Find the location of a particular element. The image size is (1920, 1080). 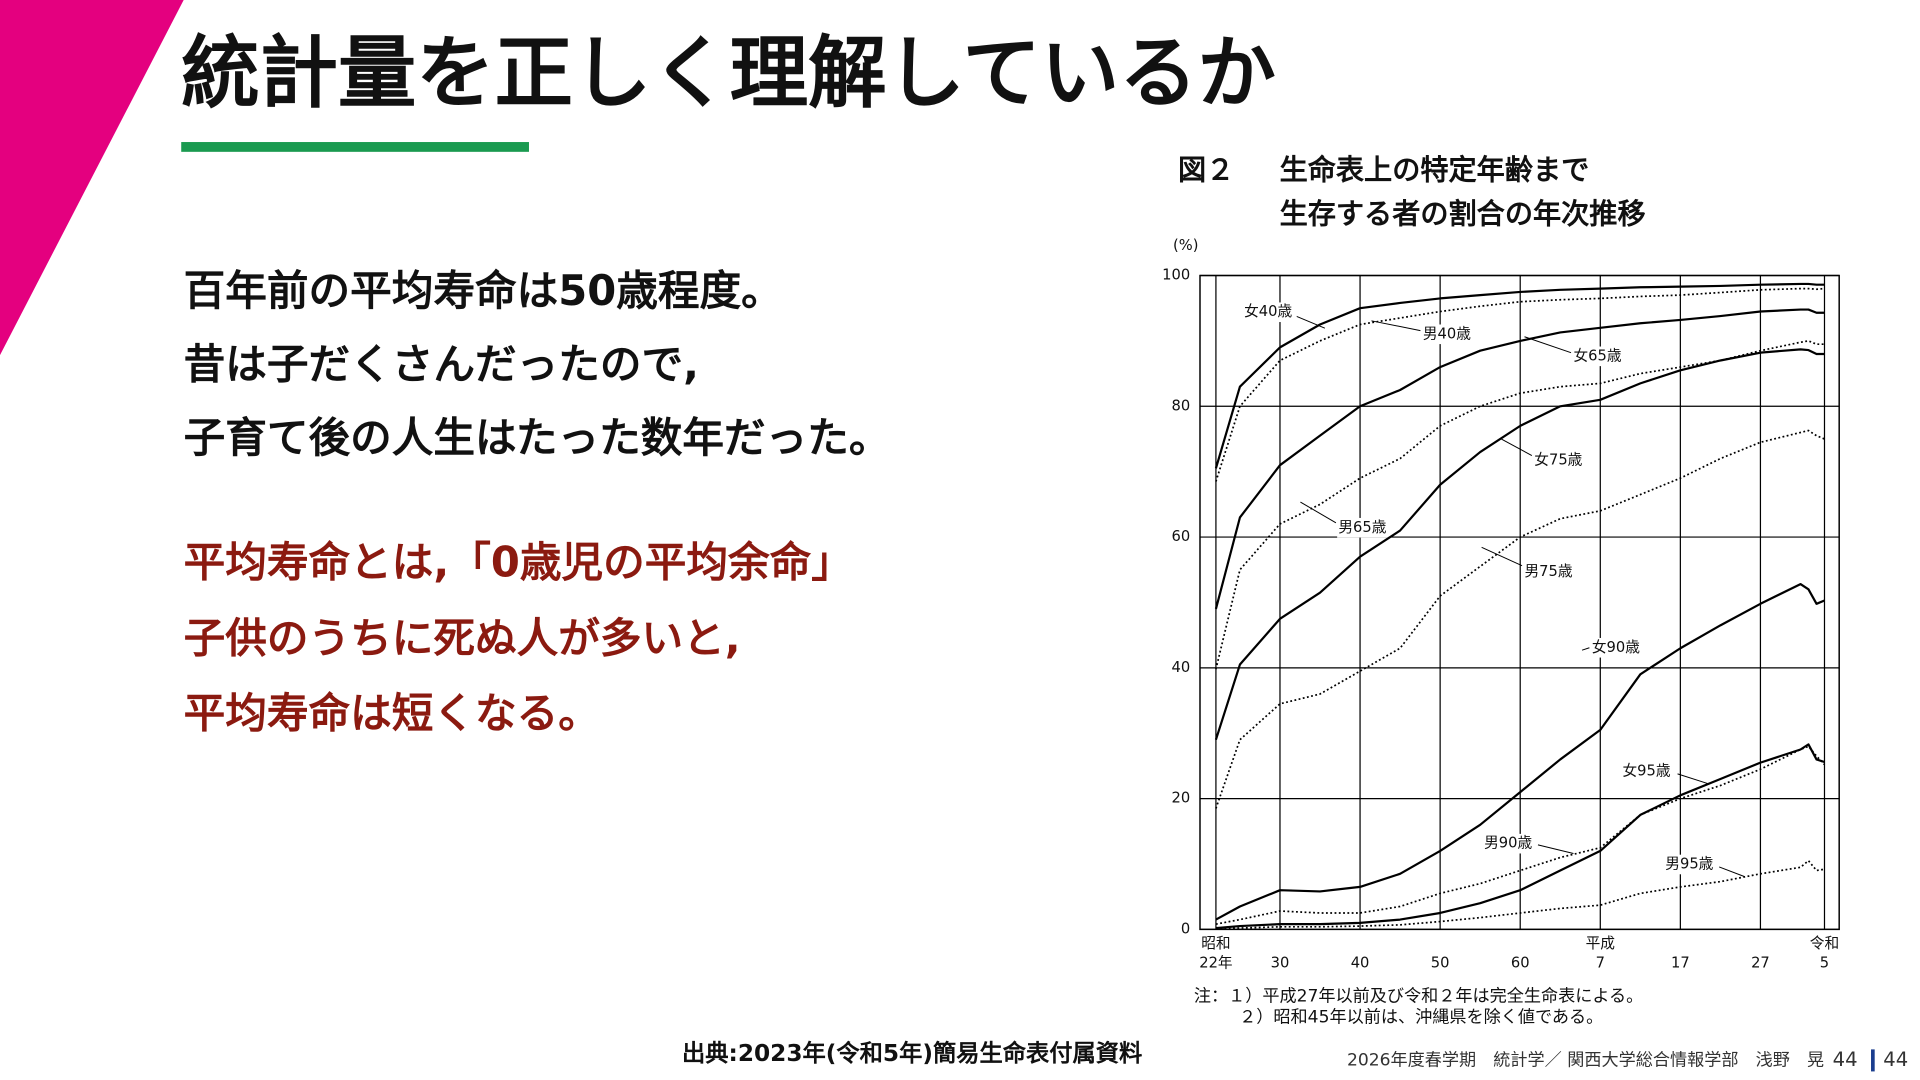

x-tick-label: 平成 7 is located at coordinates (1601, 953).